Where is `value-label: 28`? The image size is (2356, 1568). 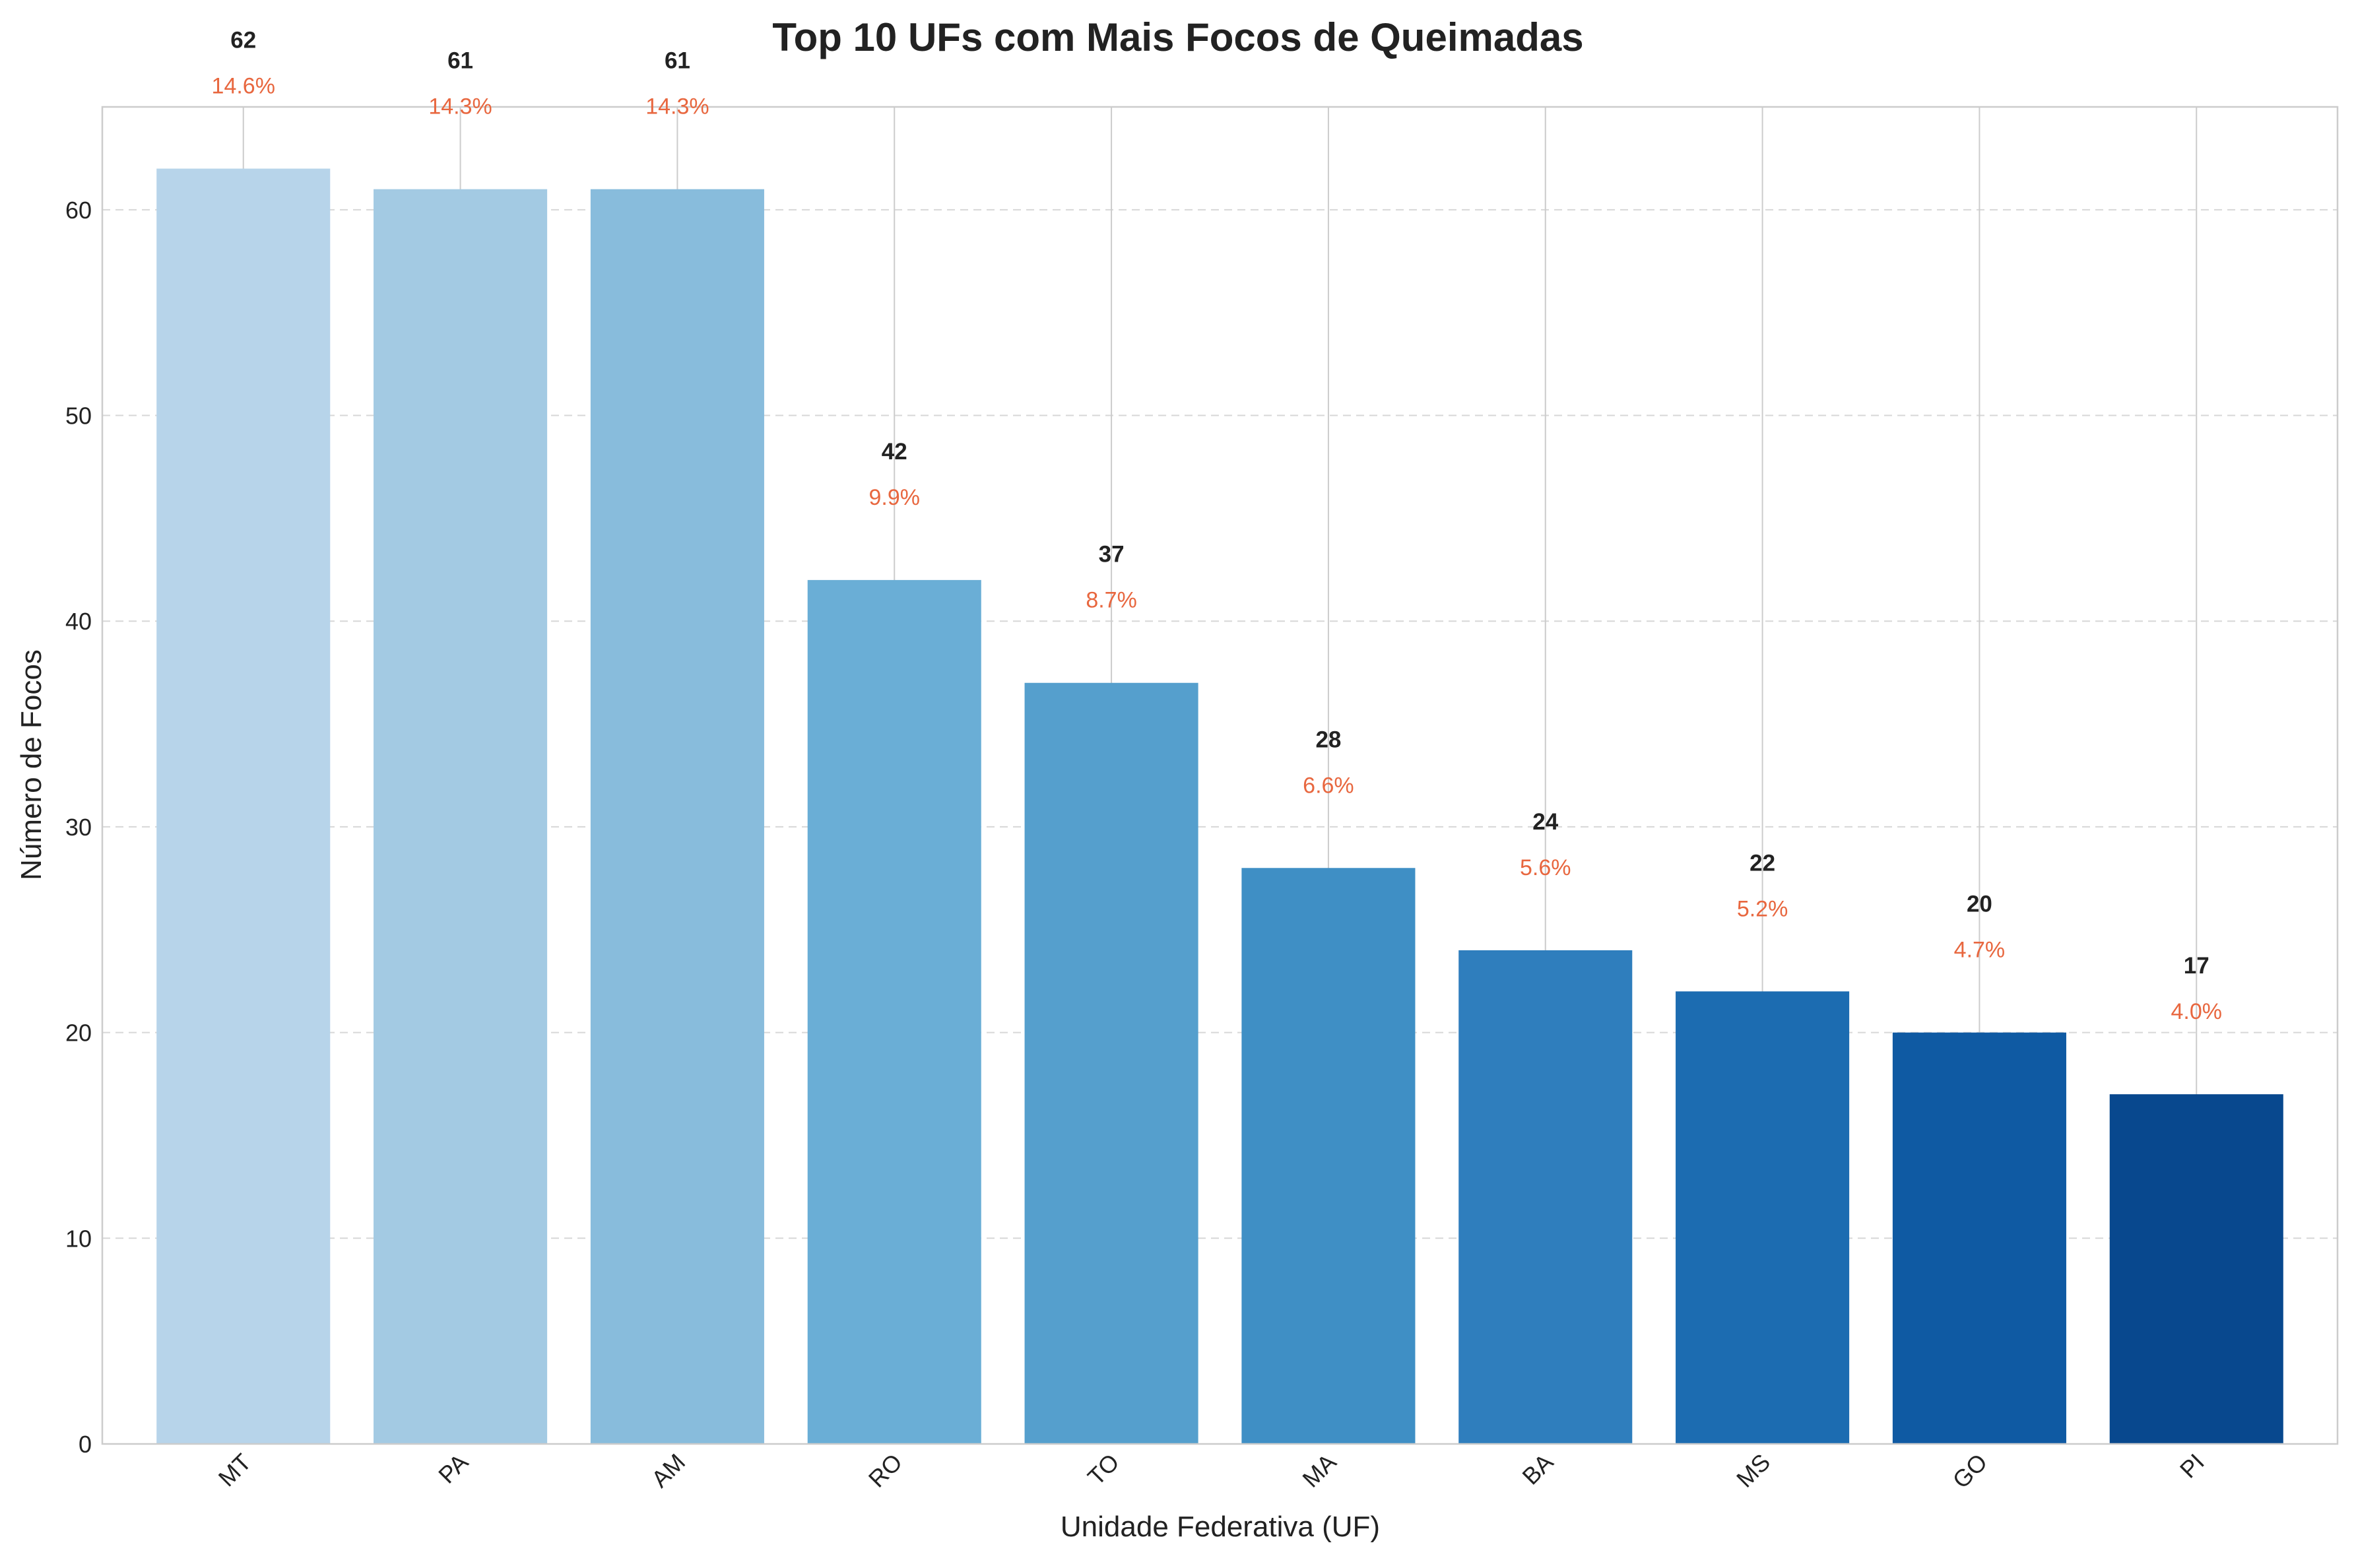
value-label: 28 is located at coordinates (1328, 739).